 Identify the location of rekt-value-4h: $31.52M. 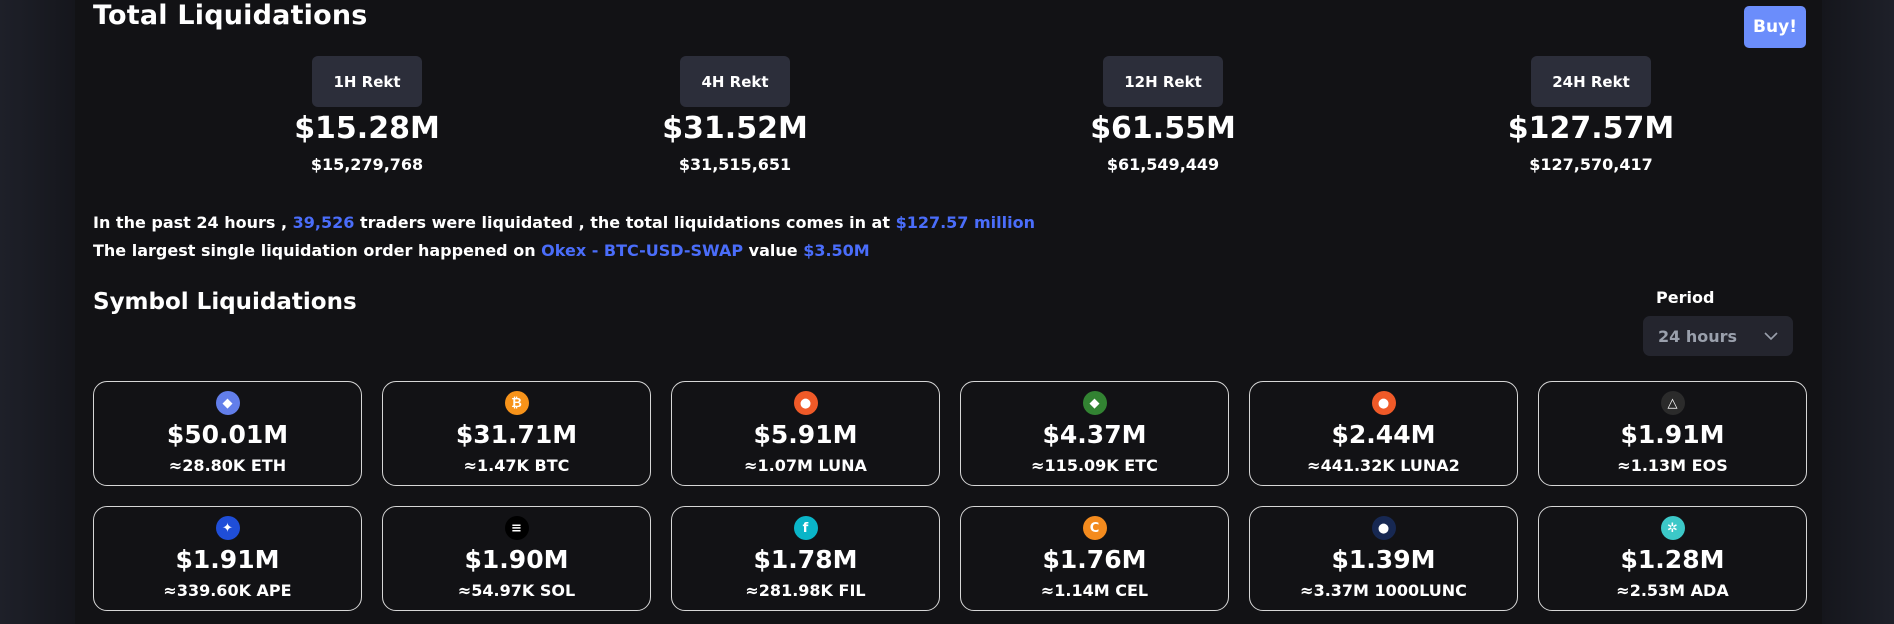
(735, 128).